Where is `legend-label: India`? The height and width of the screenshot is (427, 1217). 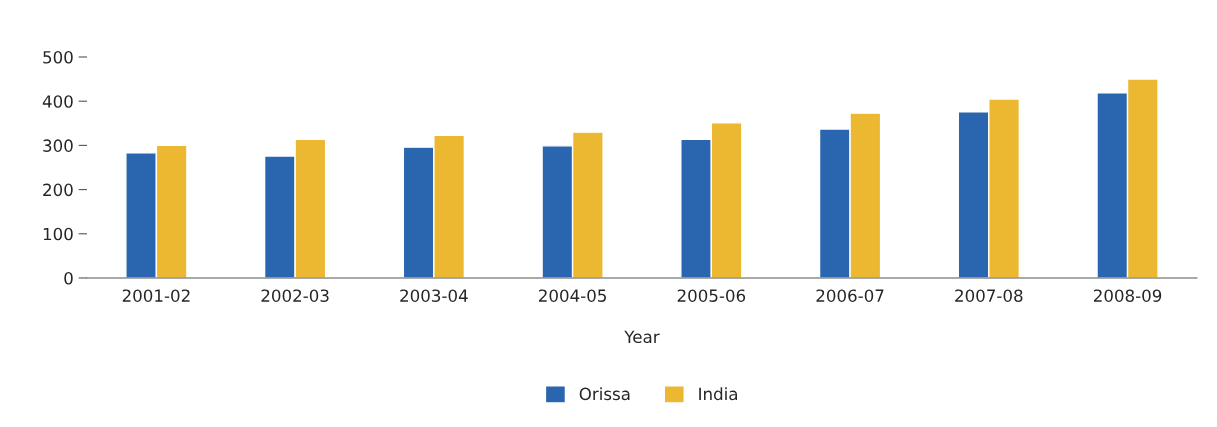 legend-label: India is located at coordinates (718, 394).